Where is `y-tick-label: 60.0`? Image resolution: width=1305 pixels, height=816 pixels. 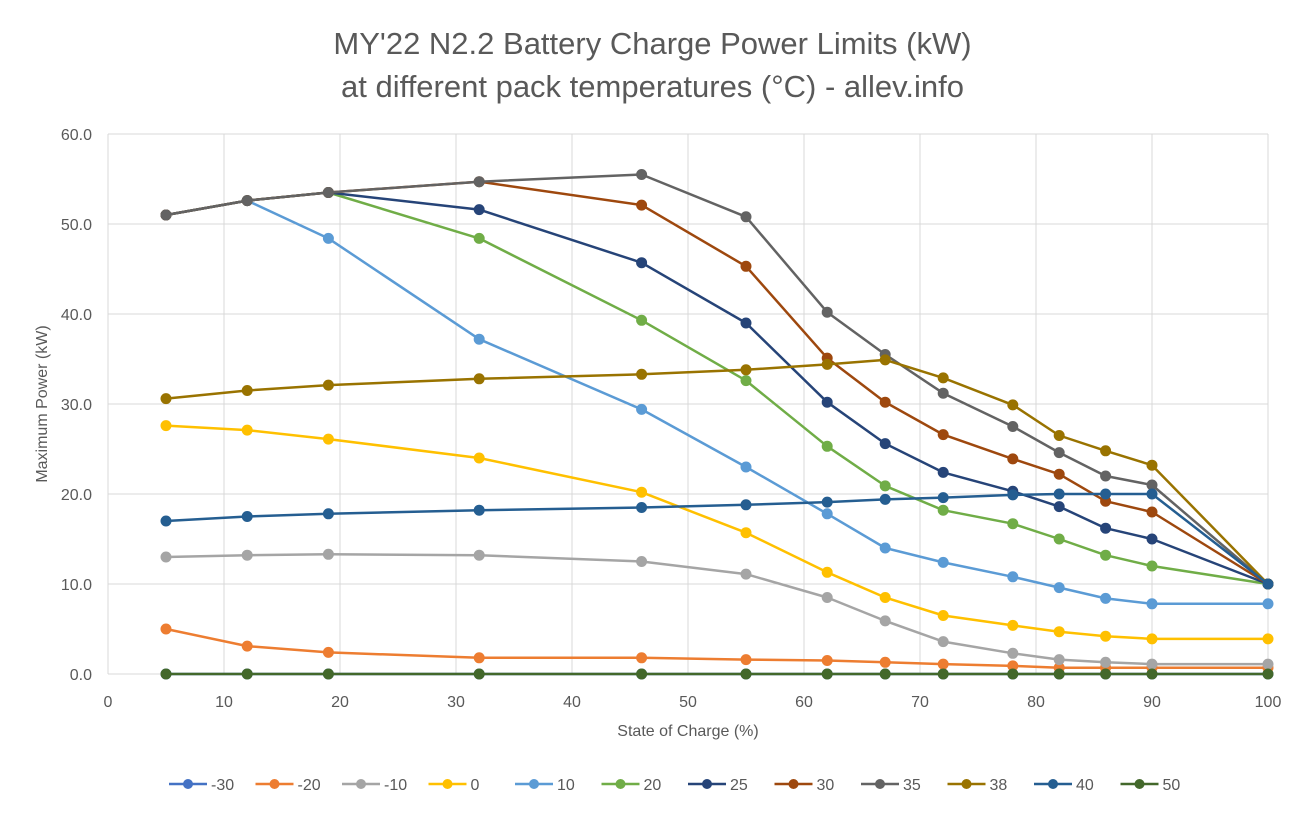
y-tick-label: 60.0 is located at coordinates (76, 135).